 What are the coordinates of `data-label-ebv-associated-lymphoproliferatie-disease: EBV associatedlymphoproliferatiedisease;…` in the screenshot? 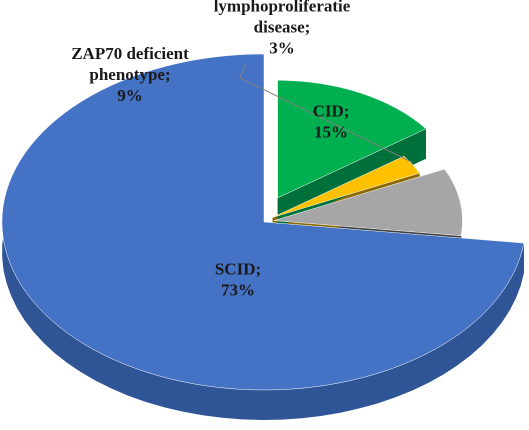 It's located at (282, 29).